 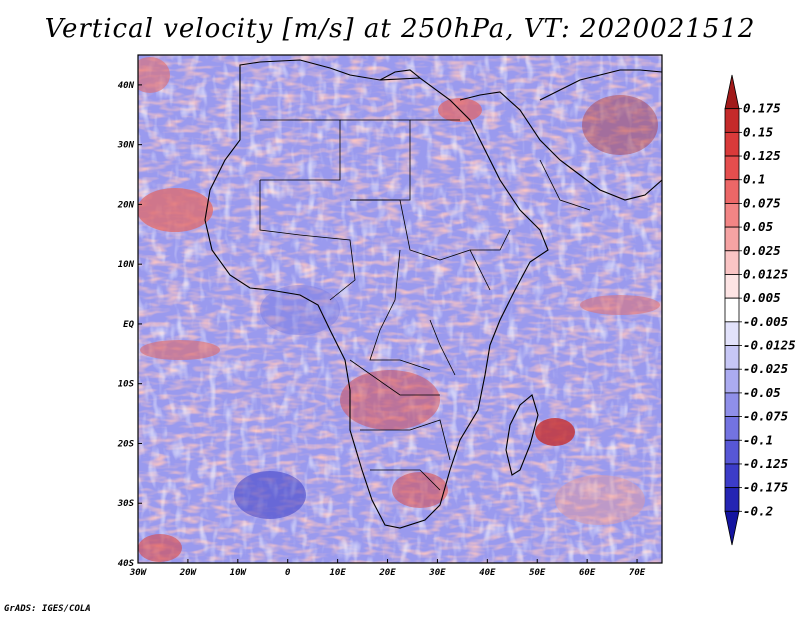 I want to click on colorbar-label: 0.15, so click(x=758, y=131).